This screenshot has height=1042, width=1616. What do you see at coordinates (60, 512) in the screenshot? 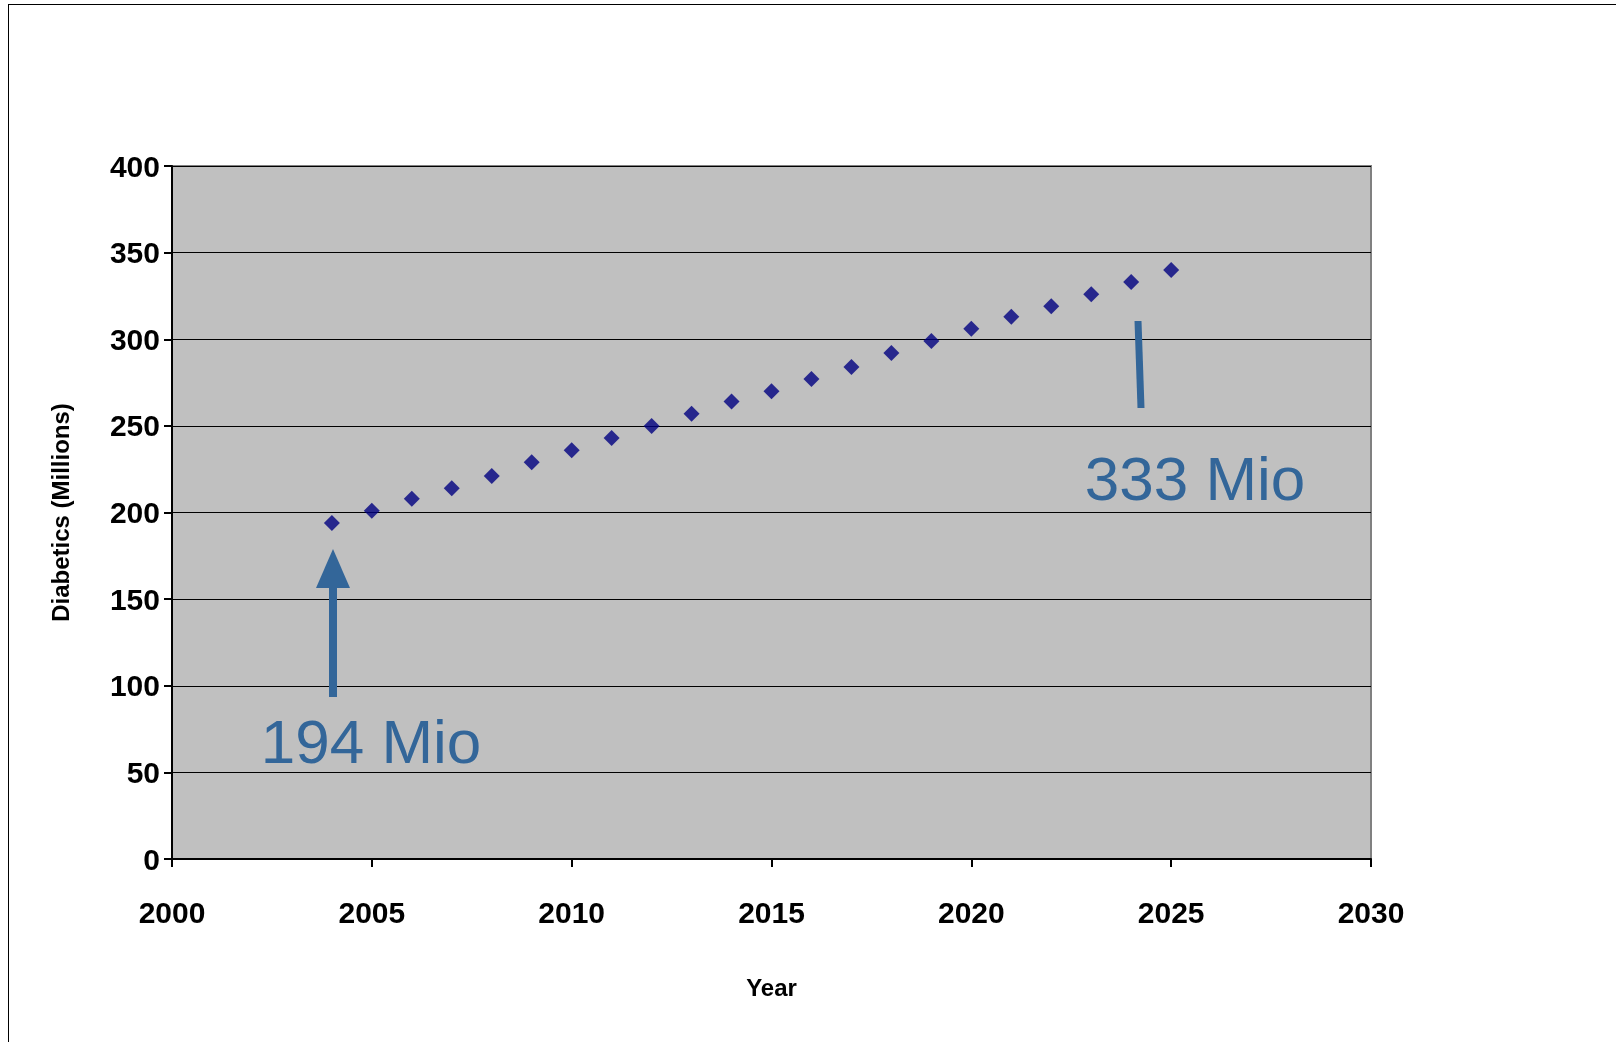
I see `y-axis-title: Diabetics (Millions)` at bounding box center [60, 512].